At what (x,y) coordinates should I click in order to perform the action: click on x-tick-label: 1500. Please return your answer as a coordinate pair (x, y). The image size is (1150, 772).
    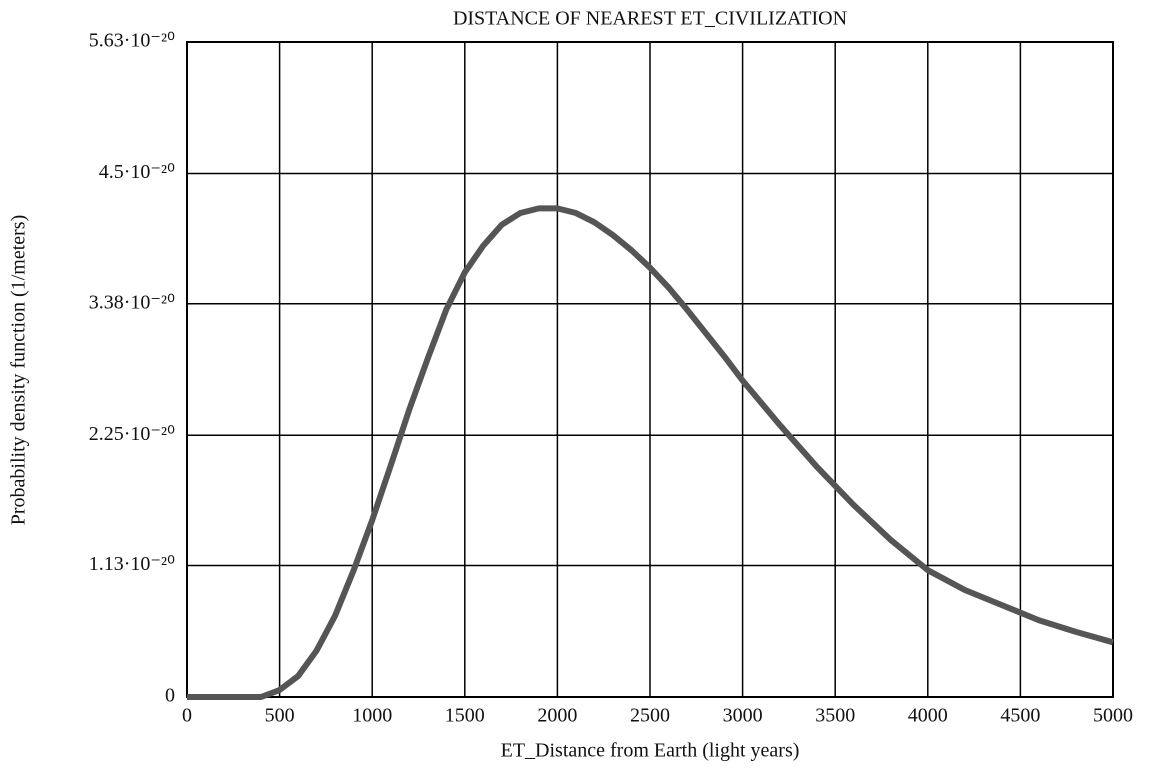
    Looking at the image, I should click on (465, 716).